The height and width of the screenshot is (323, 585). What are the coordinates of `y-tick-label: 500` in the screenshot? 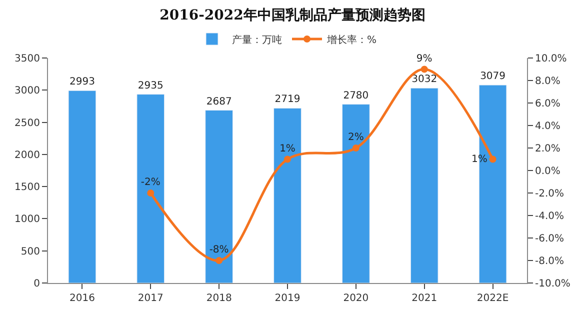 It's located at (30, 252).